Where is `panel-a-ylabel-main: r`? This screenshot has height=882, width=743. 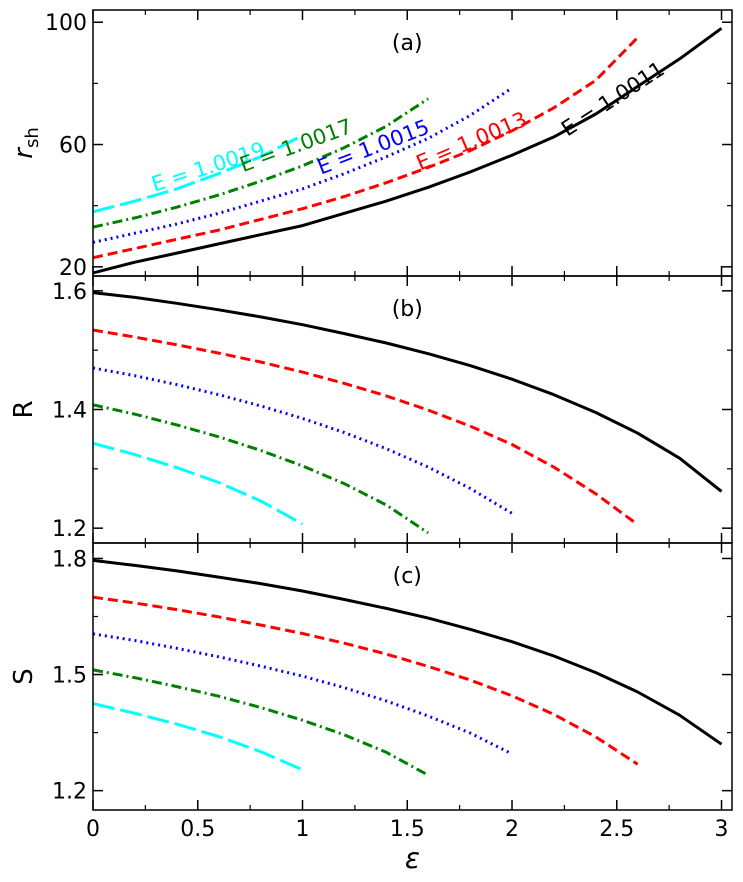 panel-a-ylabel-main: r is located at coordinates (24, 152).